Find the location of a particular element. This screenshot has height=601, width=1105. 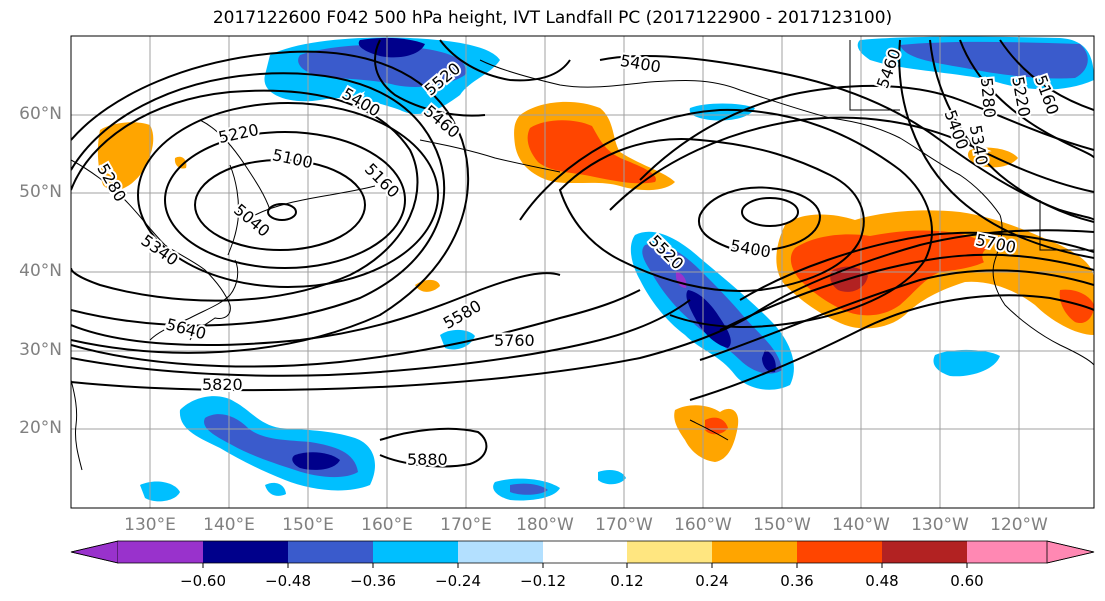

colorbar-under-triangle is located at coordinates (94, 552).